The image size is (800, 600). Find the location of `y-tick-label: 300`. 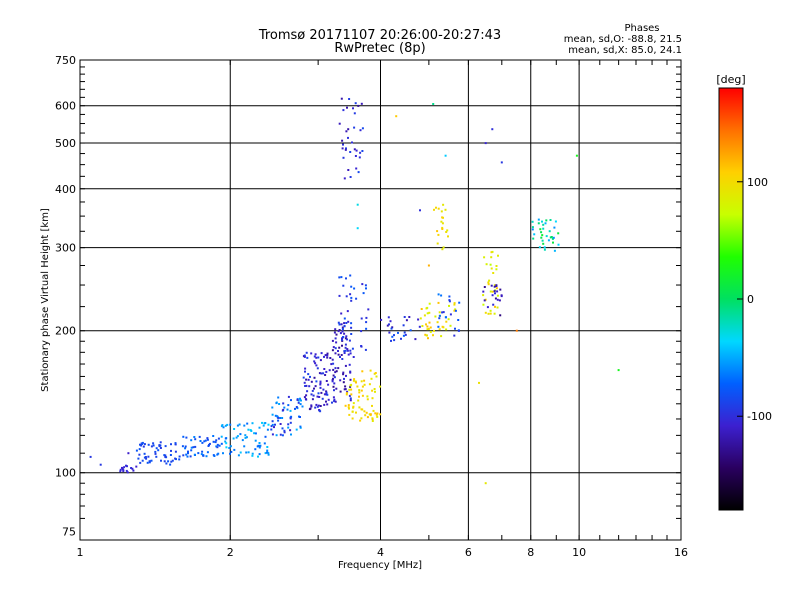

y-tick-label: 300 is located at coordinates (65, 248).